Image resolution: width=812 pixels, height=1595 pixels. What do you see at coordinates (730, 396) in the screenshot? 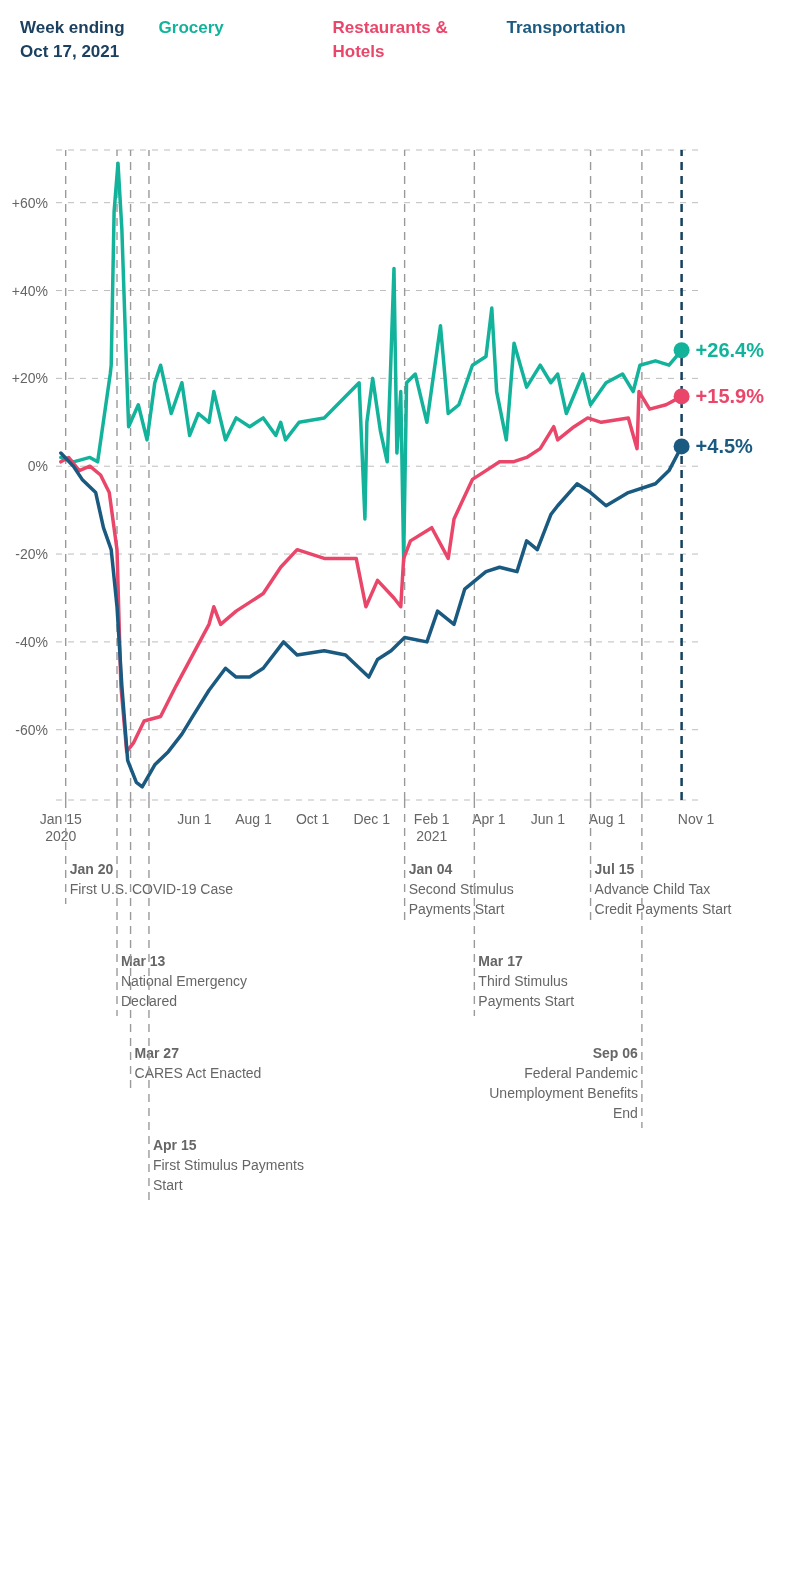
I see `data-label: +15.9%` at bounding box center [730, 396].